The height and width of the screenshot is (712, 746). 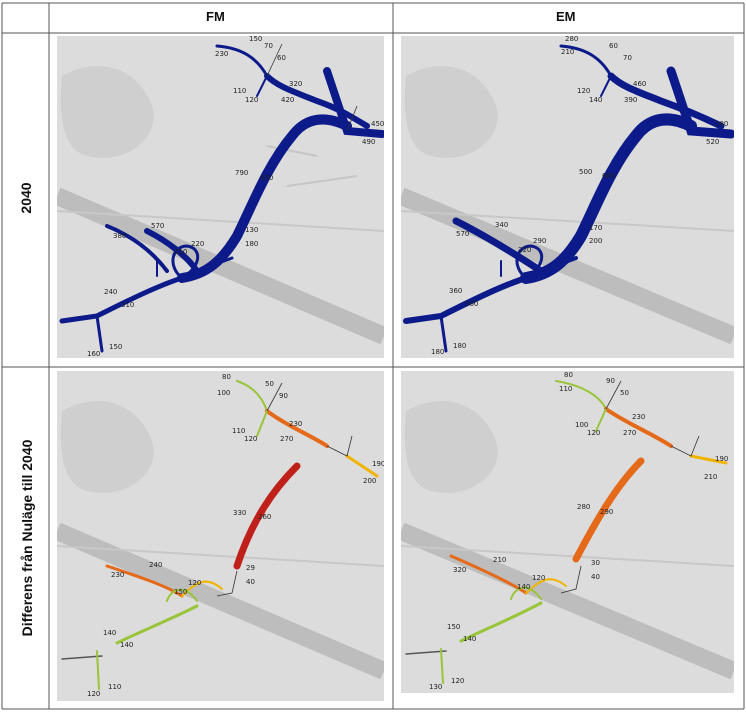 What do you see at coordinates (26, 198) in the screenshot?
I see `row-label-2040: 2040` at bounding box center [26, 198].